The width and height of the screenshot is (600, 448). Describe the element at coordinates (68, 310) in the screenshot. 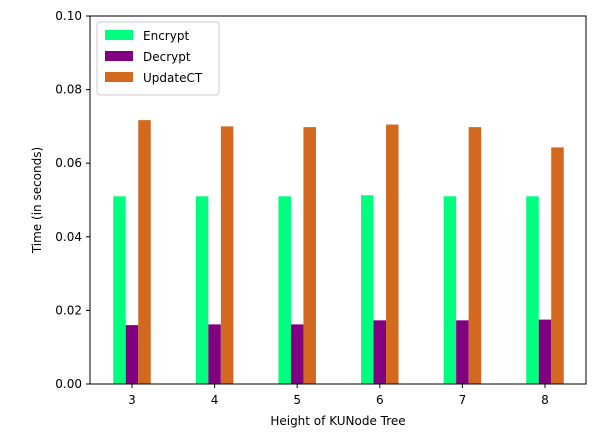

I see `y-tick-label: 0.02` at that location.